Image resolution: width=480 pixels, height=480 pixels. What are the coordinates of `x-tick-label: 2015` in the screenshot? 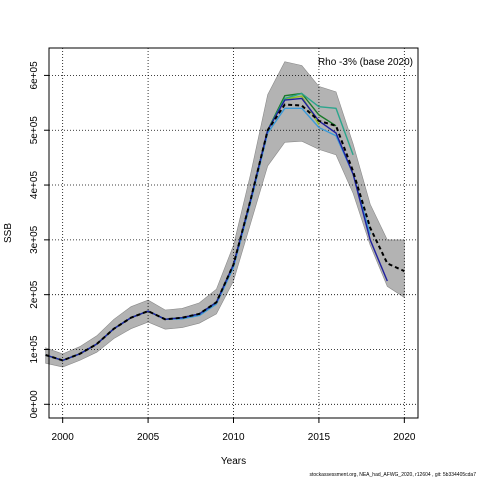 It's located at (319, 437).